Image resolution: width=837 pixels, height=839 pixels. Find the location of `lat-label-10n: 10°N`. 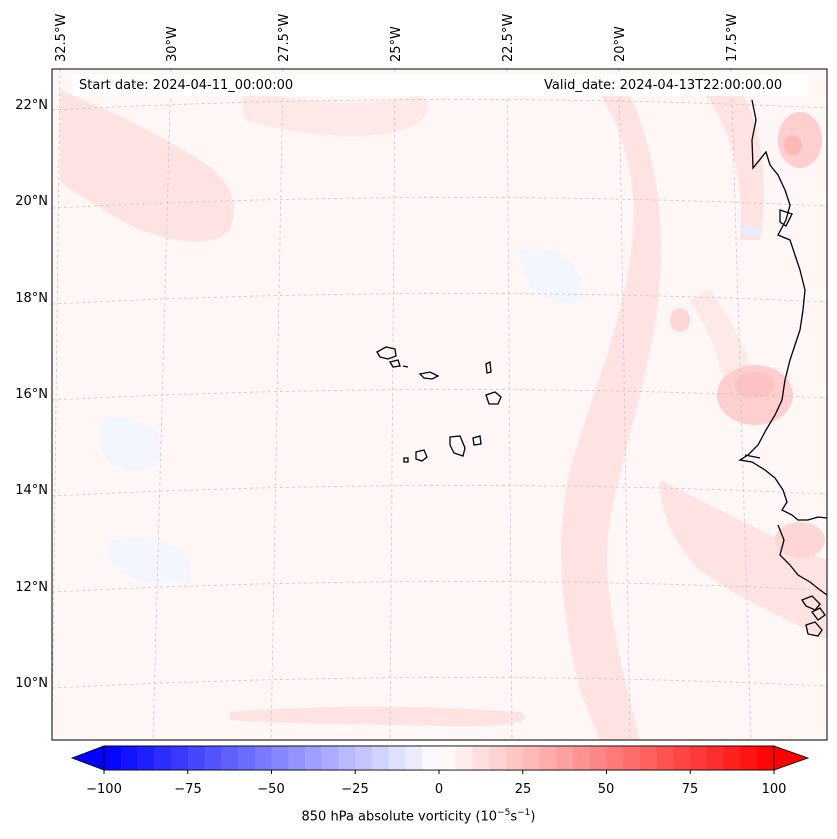

lat-label-10n: 10°N is located at coordinates (31, 683).